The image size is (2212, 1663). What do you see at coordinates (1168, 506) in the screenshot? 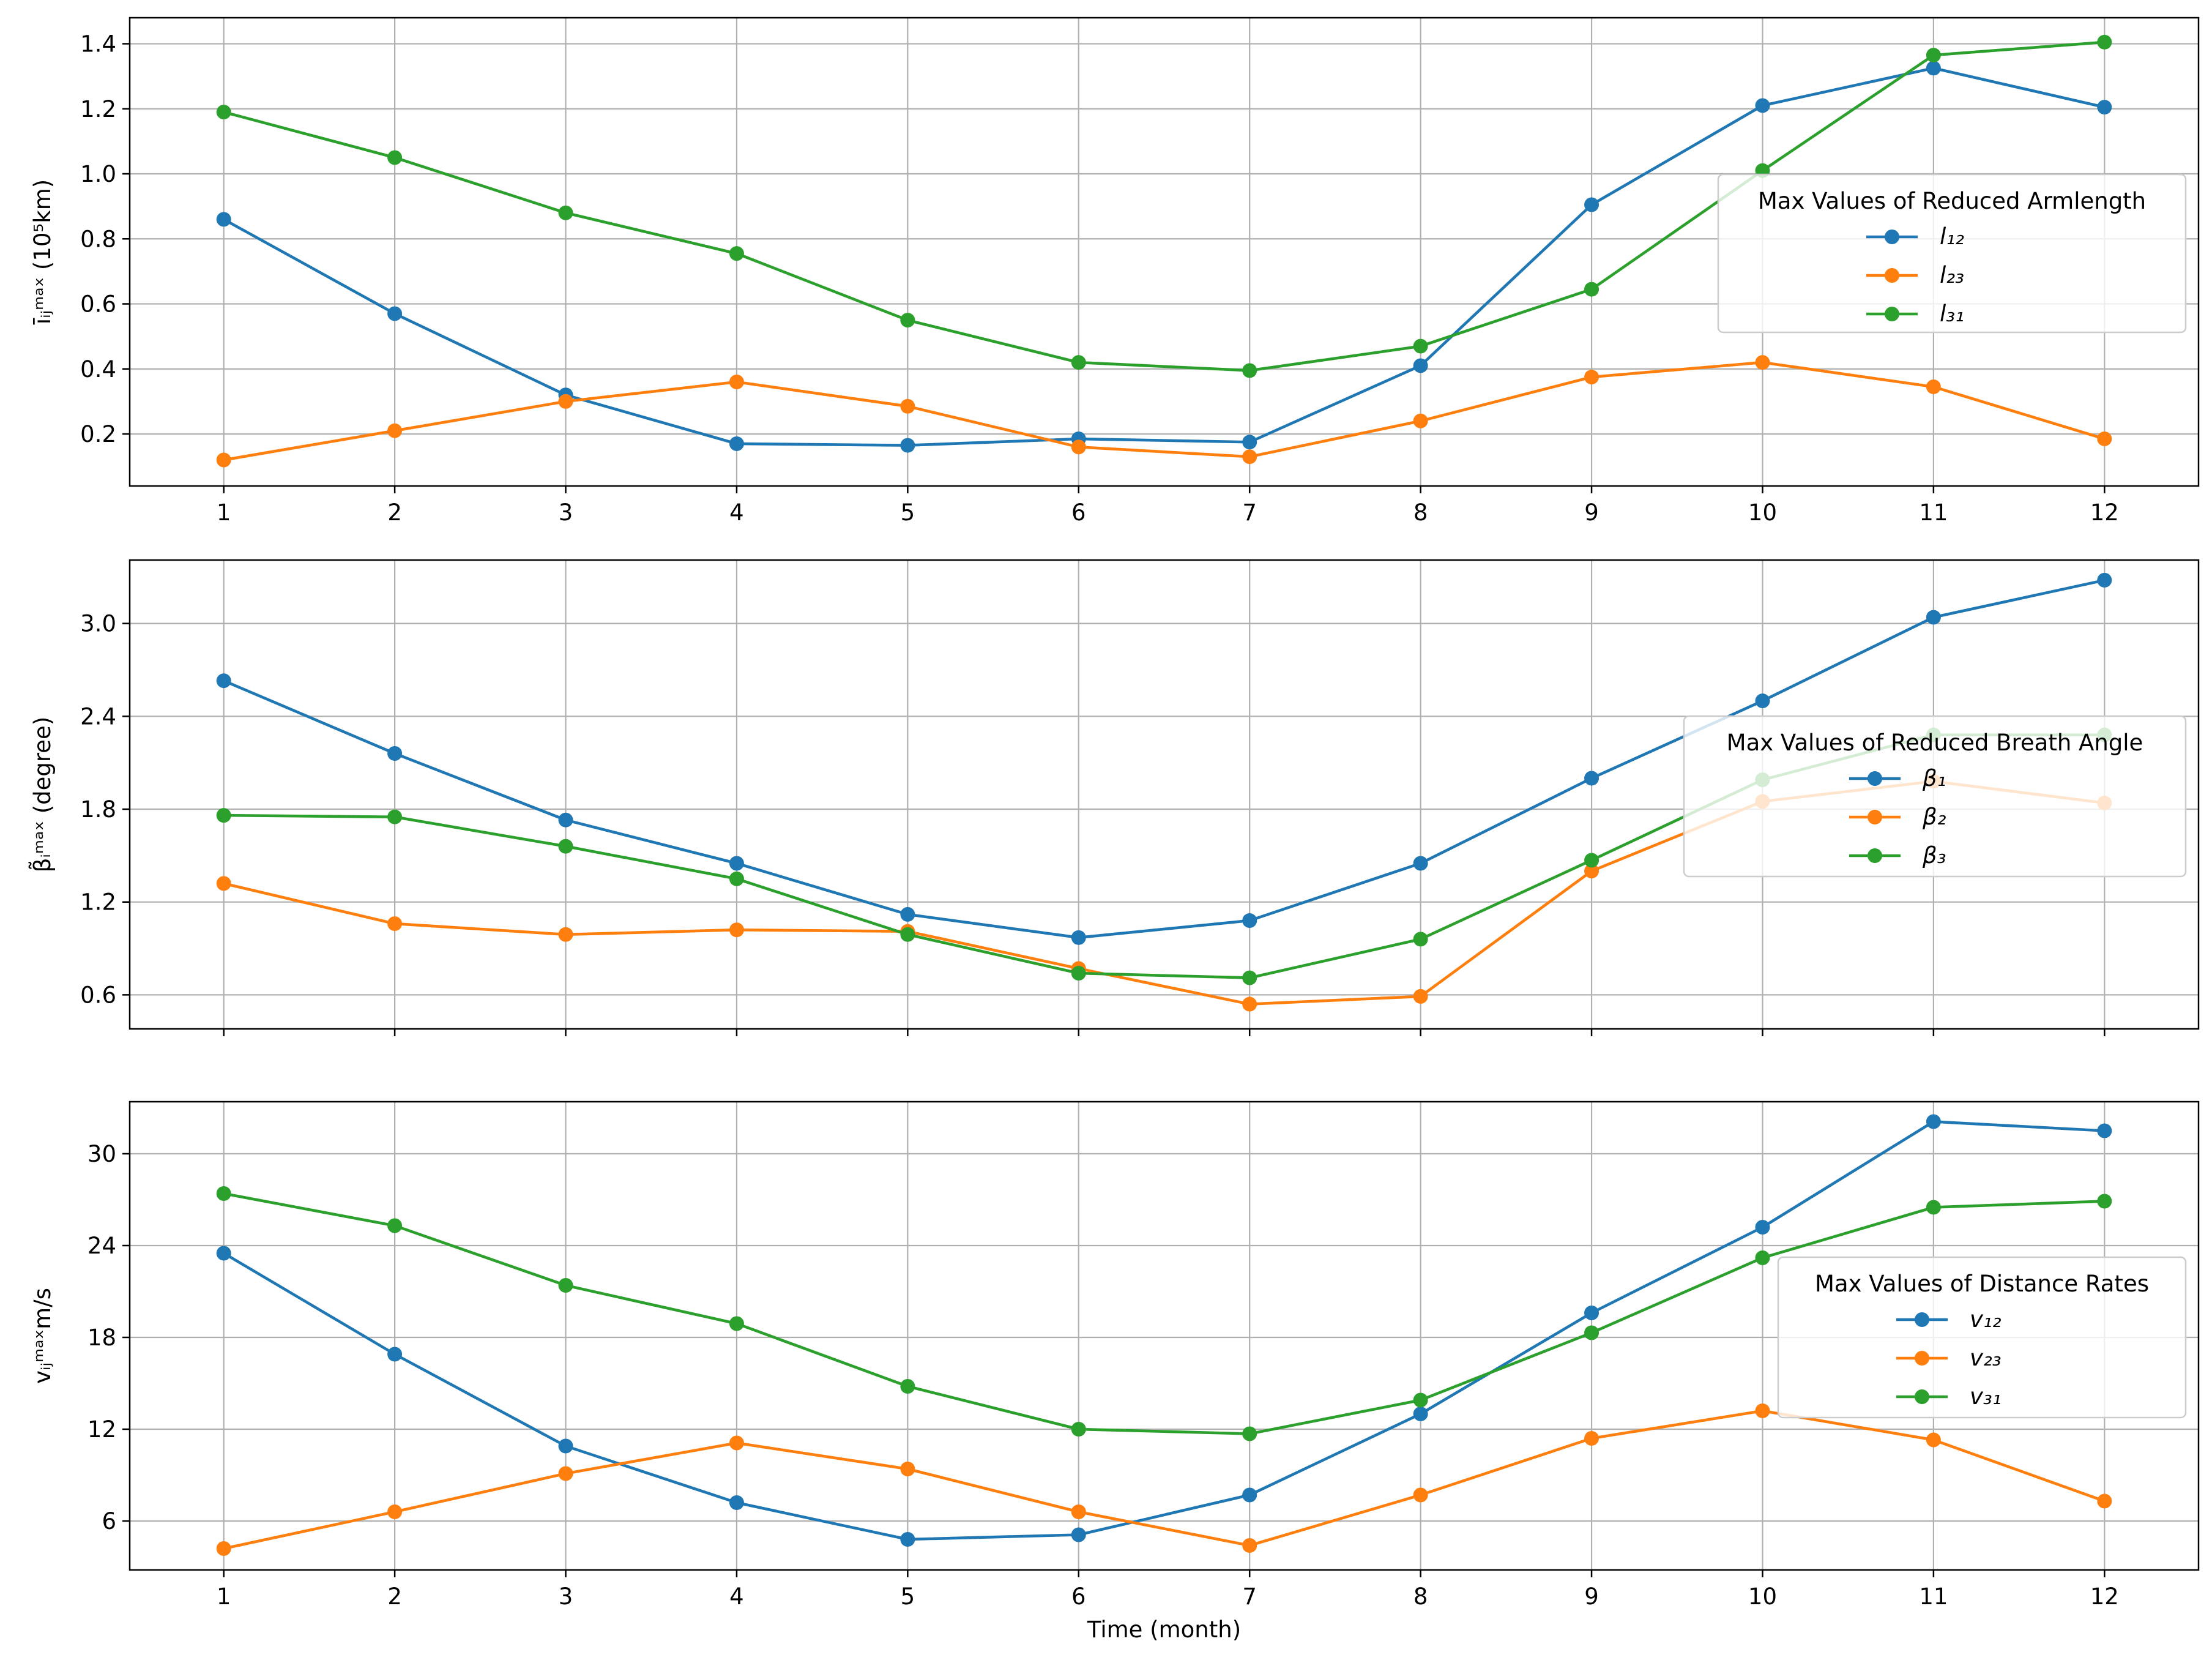
I see `x-ticks-armlength: 1 2 3 4 5 6 7 8 9 10 11 12` at bounding box center [1168, 506].